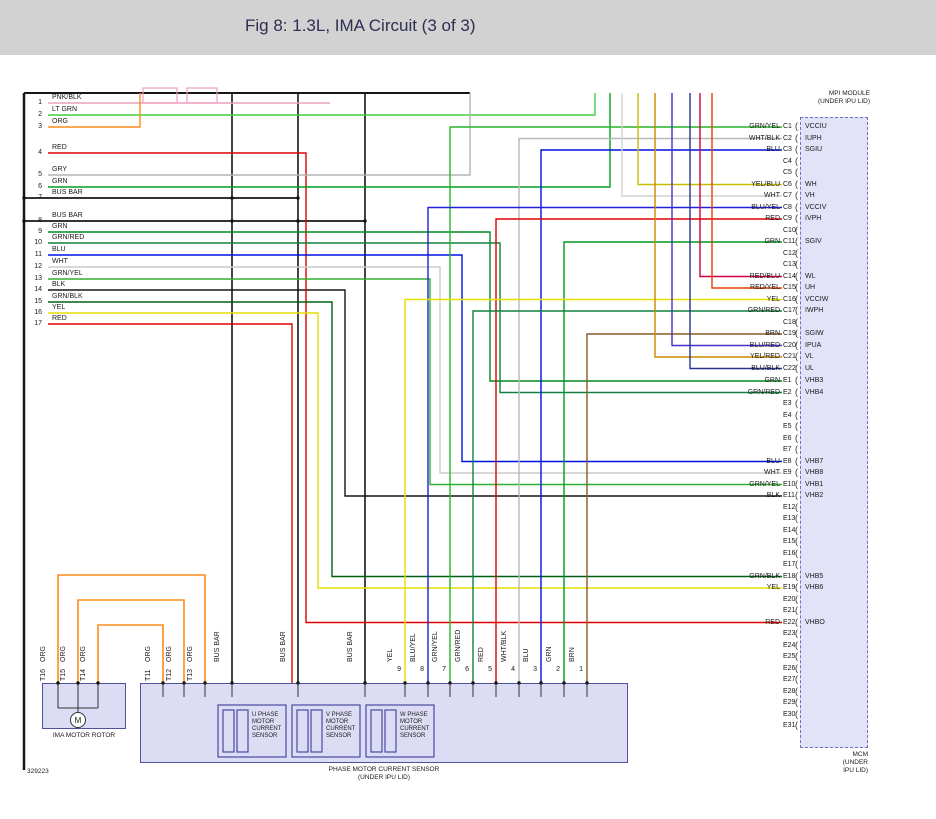  Describe the element at coordinates (414, 715) in the screenshot. I see `sensor-label-line: W PHASE` at that location.